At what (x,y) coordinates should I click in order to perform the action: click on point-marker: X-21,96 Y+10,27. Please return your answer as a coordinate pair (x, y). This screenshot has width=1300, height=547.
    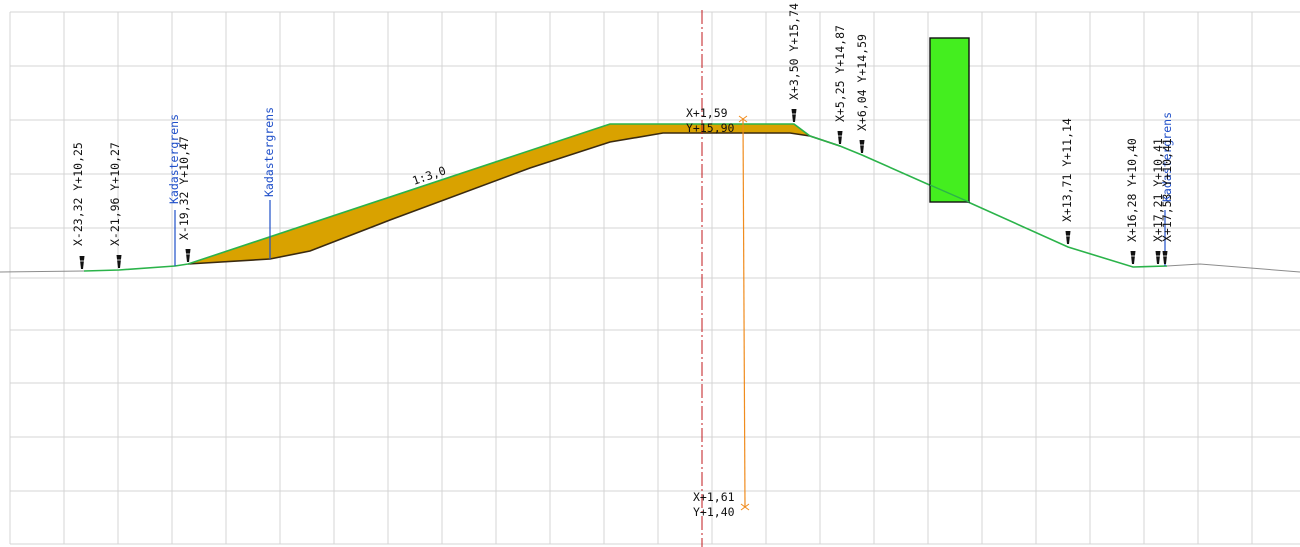
    Looking at the image, I should click on (115, 205).